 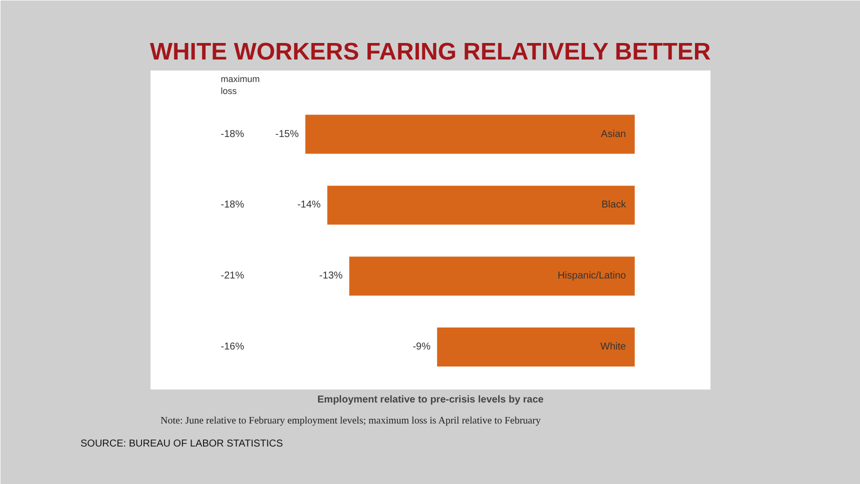 What do you see at coordinates (430, 52) in the screenshot?
I see `chart-title: WHITE WORKERS FARING RELATIVELY BETTER` at bounding box center [430, 52].